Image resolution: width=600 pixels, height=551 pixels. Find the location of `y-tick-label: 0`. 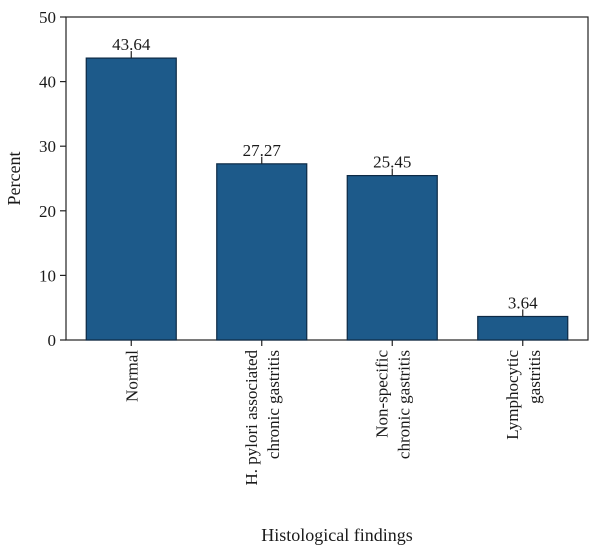

y-tick-label: 0 is located at coordinates (52, 340).